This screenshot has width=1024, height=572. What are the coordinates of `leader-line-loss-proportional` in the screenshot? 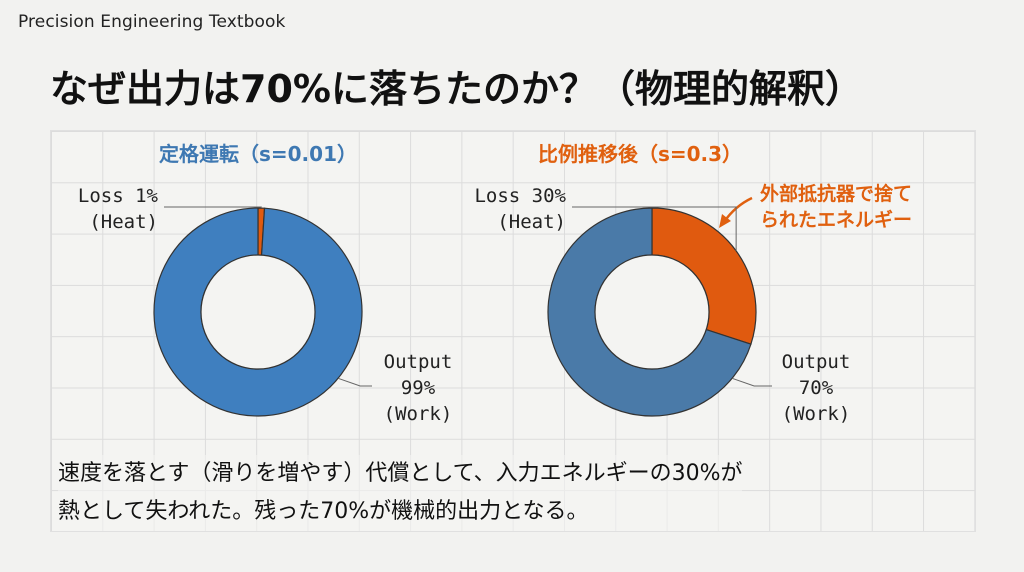 It's located at (654, 228).